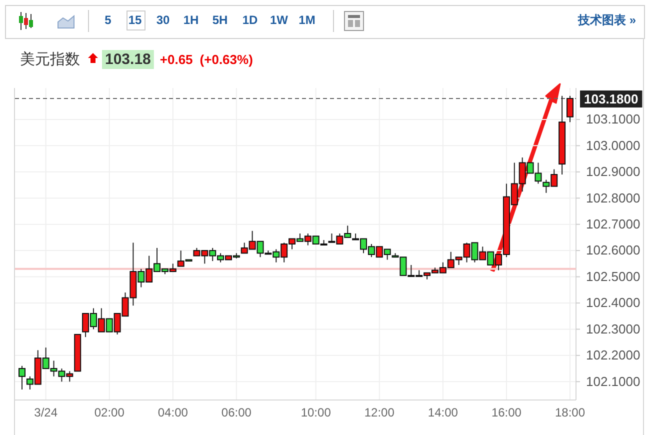 The image size is (650, 435). Describe the element at coordinates (220, 20) in the screenshot. I see `text: 5H` at that location.